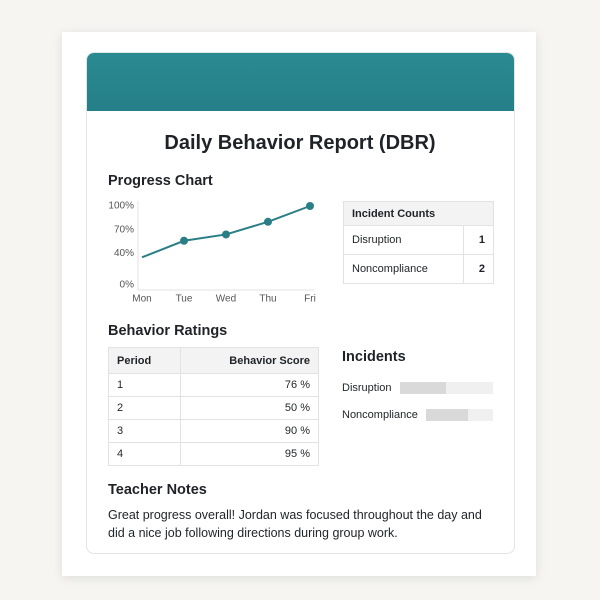 The width and height of the screenshot is (600, 600). Describe the element at coordinates (212, 253) in the screenshot. I see `progress-chart: 0% 40% 70% 100% Mon Tue Wed Thu Fri` at that location.